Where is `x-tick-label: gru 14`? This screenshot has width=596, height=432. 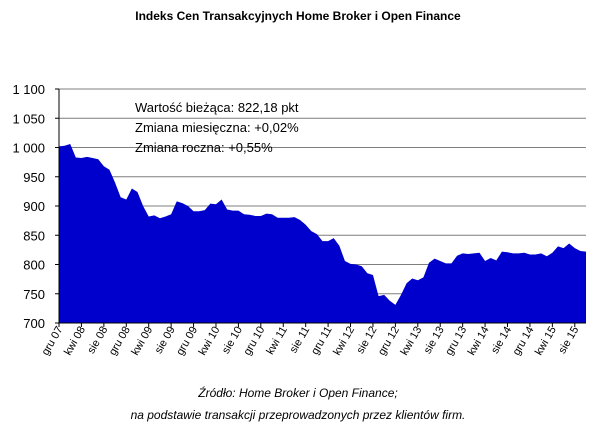
x-tick-label: gru 14 is located at coordinates (524, 341).